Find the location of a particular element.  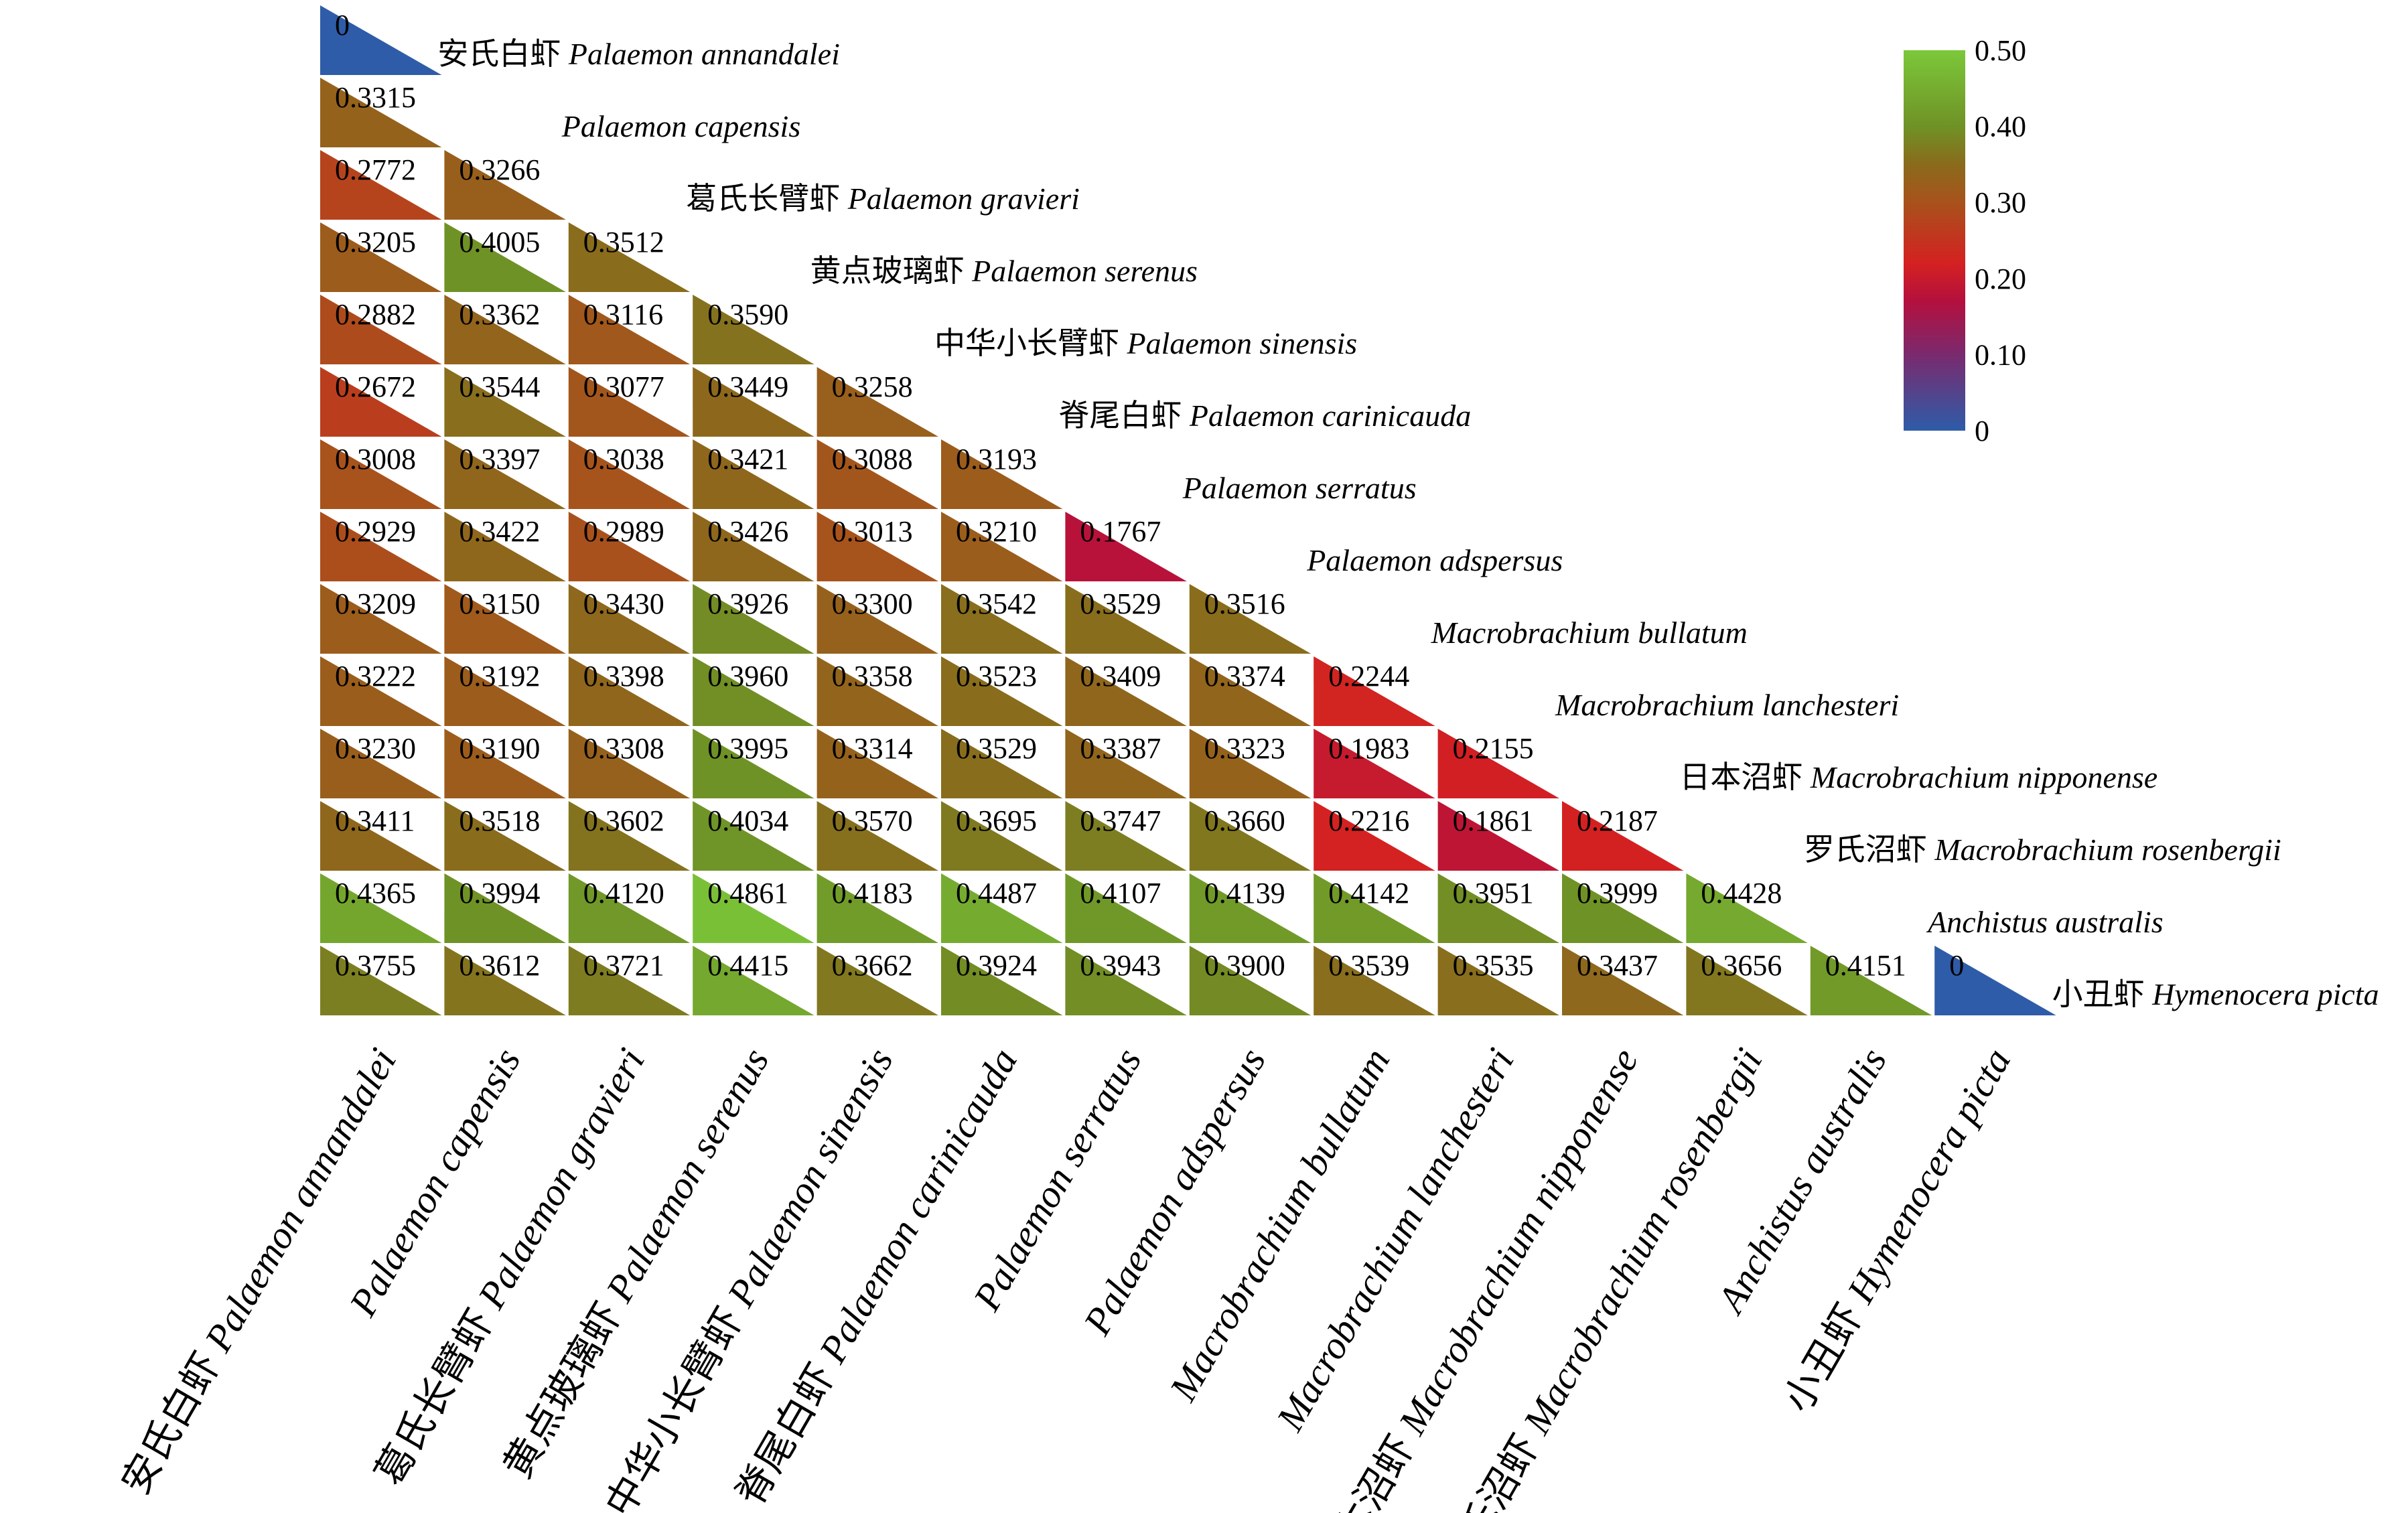

diagonal-label: 罗氏沼虾 Macrobrachium rosenbergii is located at coordinates (2042, 850).